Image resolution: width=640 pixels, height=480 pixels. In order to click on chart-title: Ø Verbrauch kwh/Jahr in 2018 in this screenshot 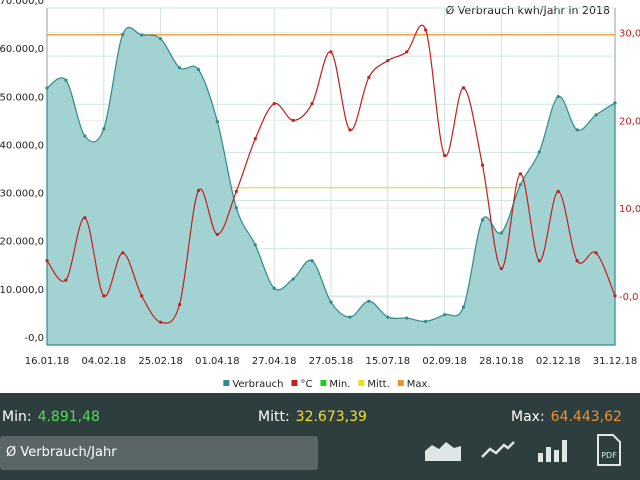, I will do `click(528, 10)`.